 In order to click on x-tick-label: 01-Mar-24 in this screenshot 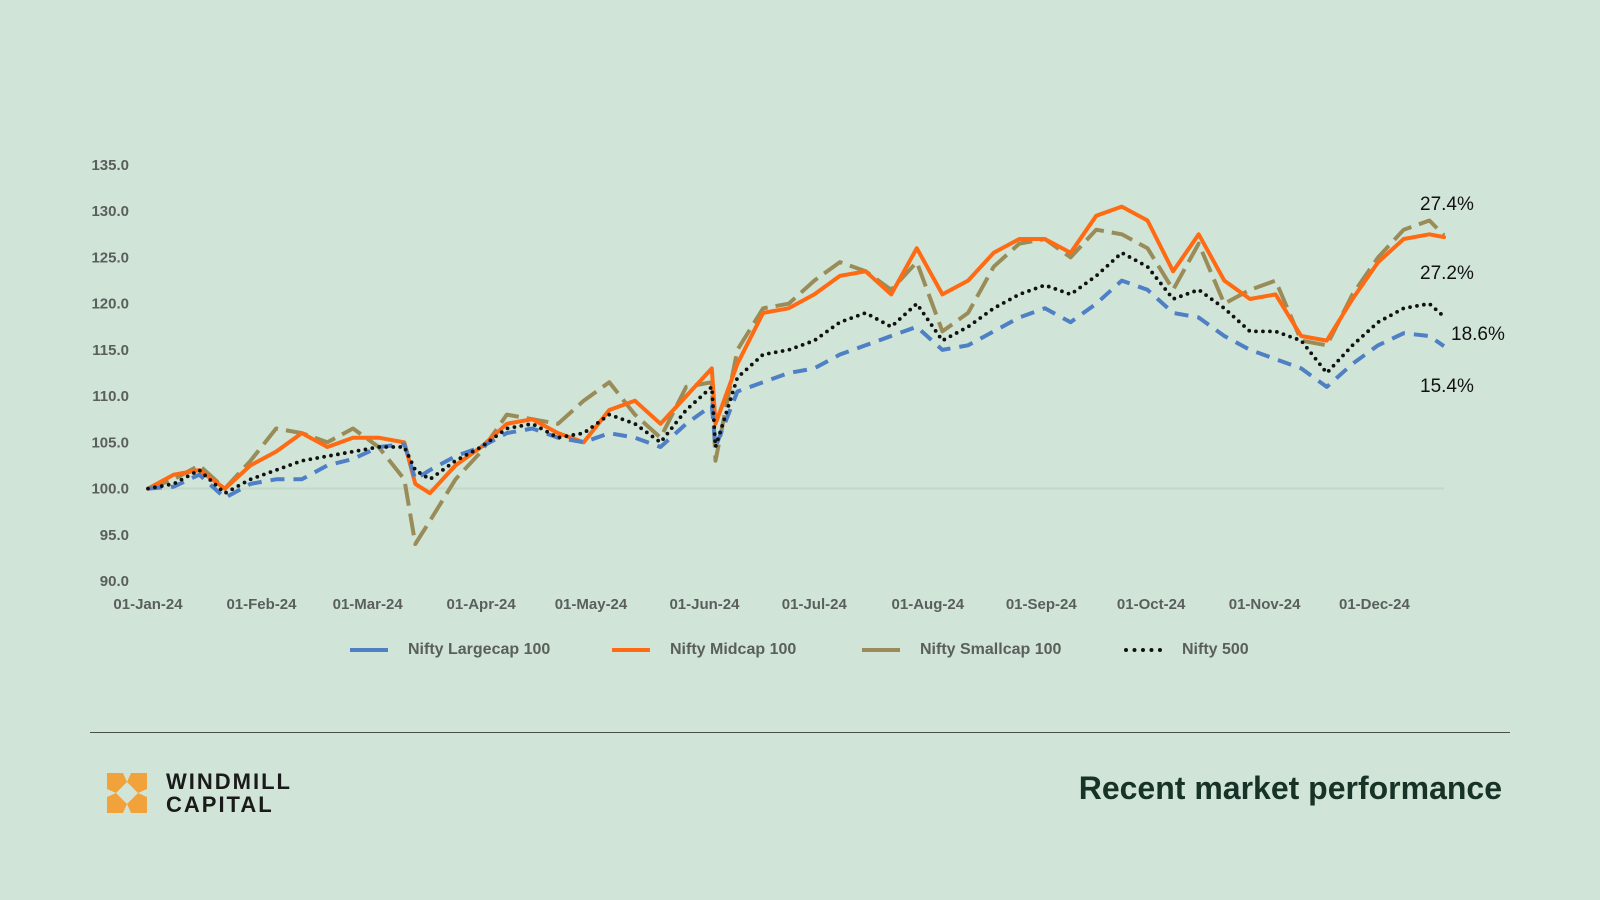, I will do `click(368, 604)`.